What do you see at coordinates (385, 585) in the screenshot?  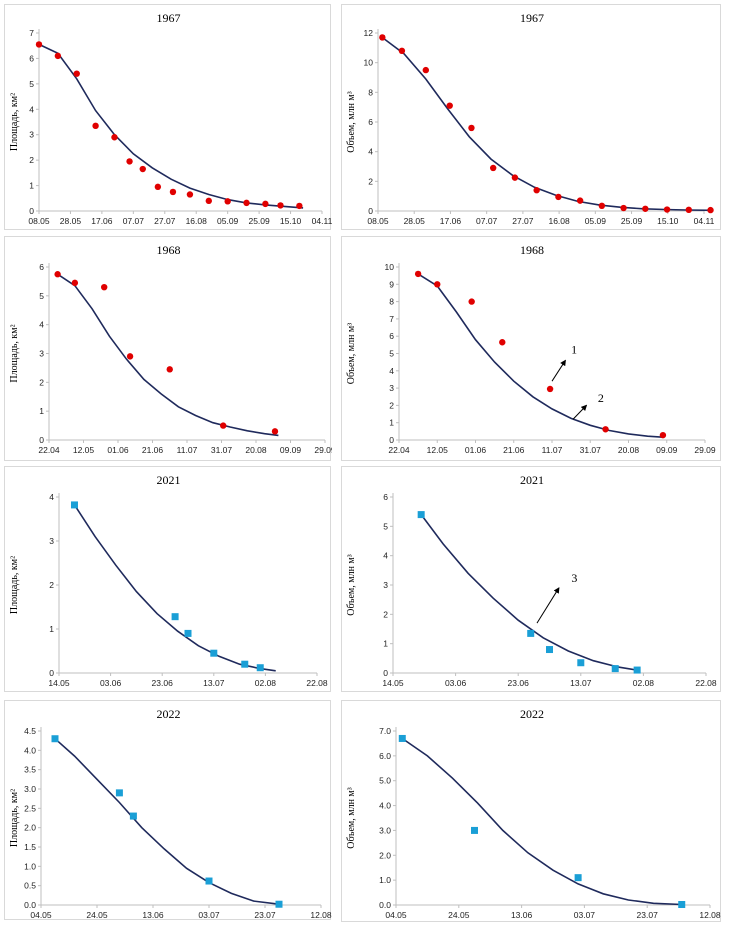 I see `y-tick-label: 3` at bounding box center [385, 585].